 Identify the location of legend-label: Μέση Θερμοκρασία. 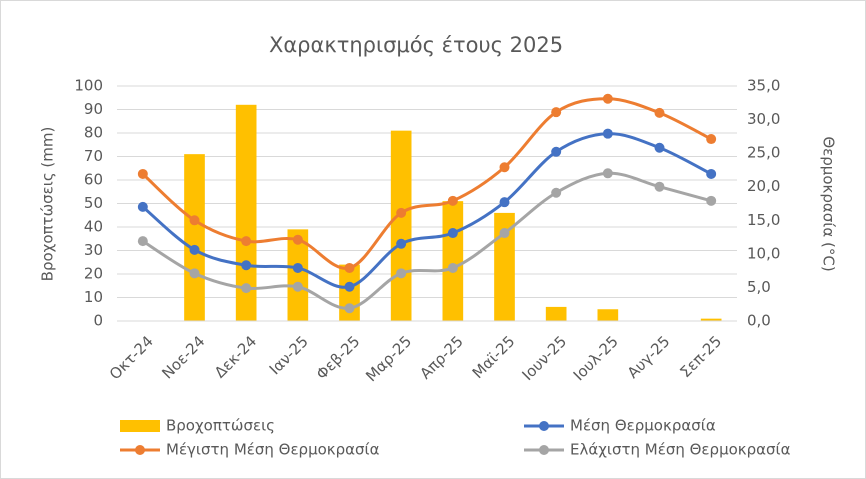
(643, 426).